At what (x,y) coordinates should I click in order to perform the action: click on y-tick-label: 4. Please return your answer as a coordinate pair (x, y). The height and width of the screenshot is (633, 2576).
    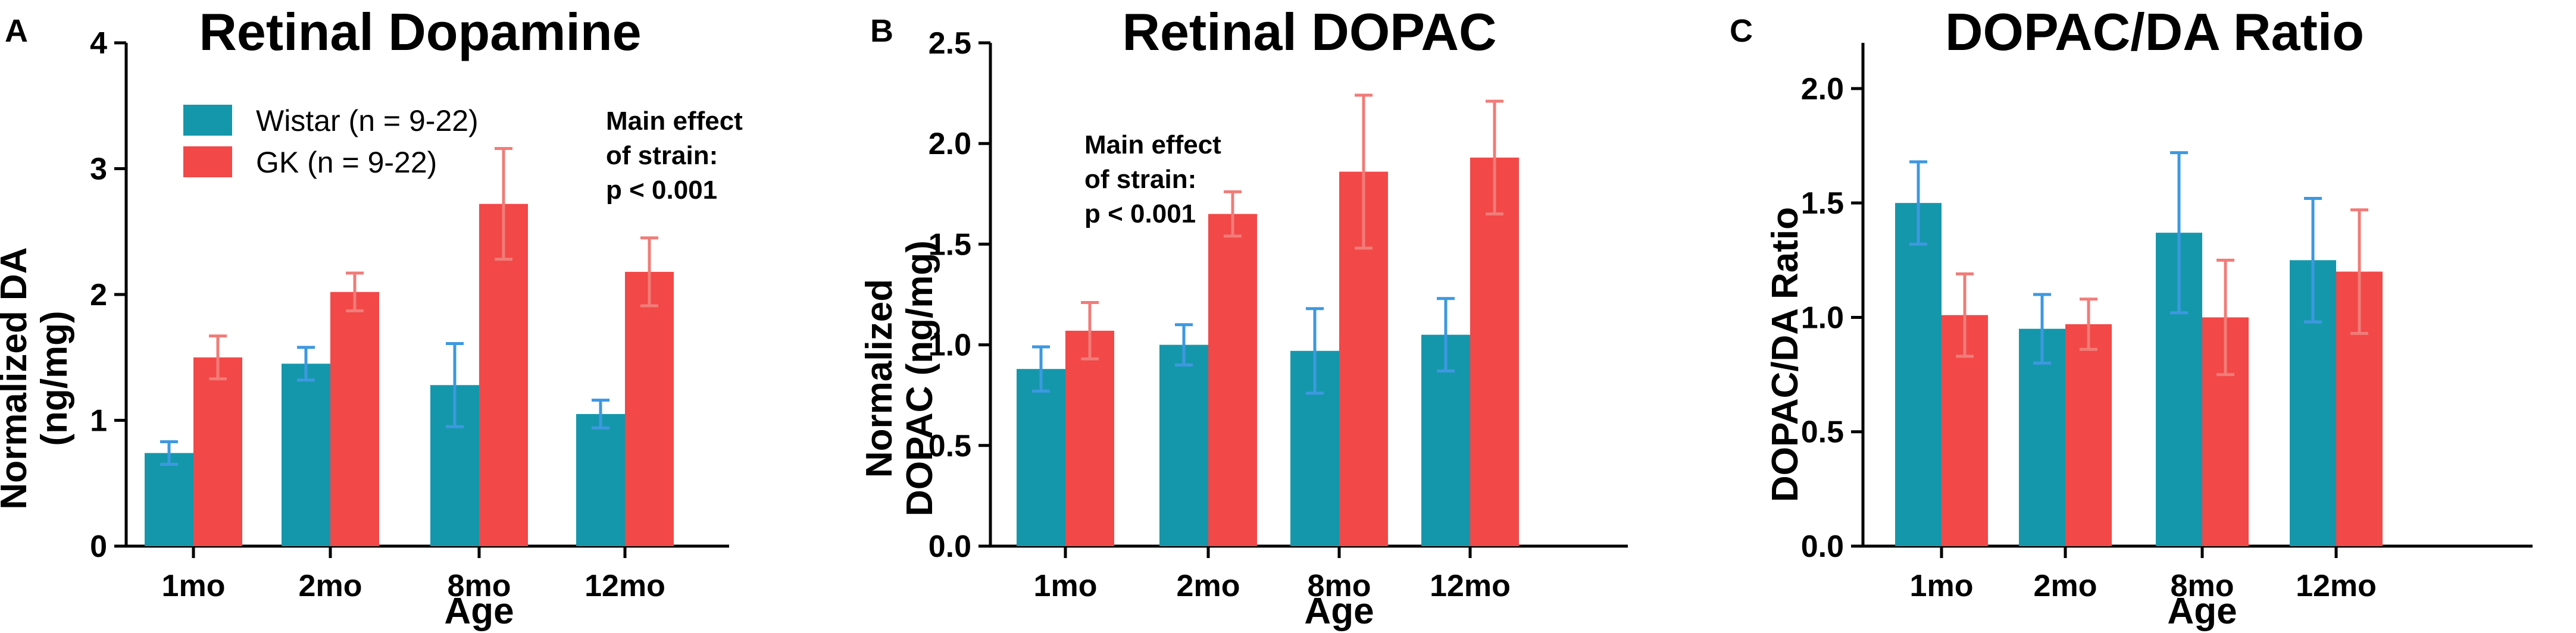
    Looking at the image, I should click on (98, 43).